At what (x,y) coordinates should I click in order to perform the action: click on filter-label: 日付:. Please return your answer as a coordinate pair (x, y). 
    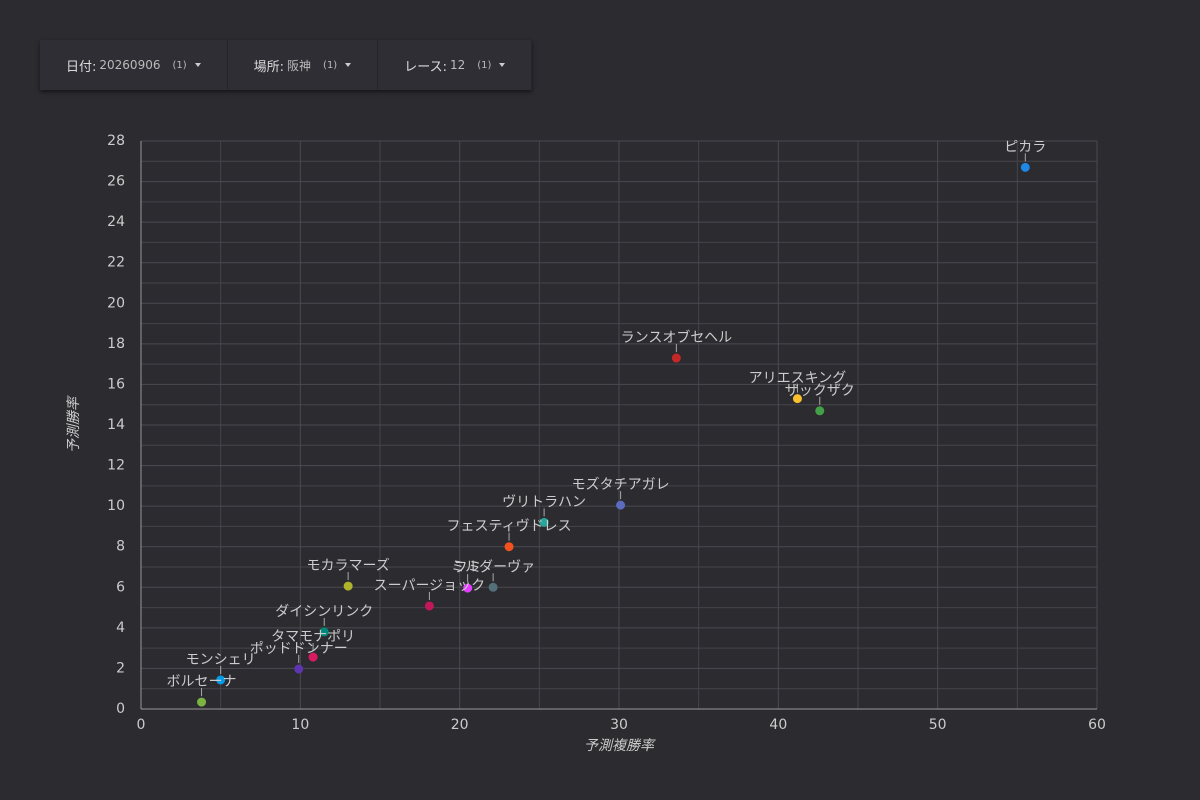
    Looking at the image, I should click on (81, 67).